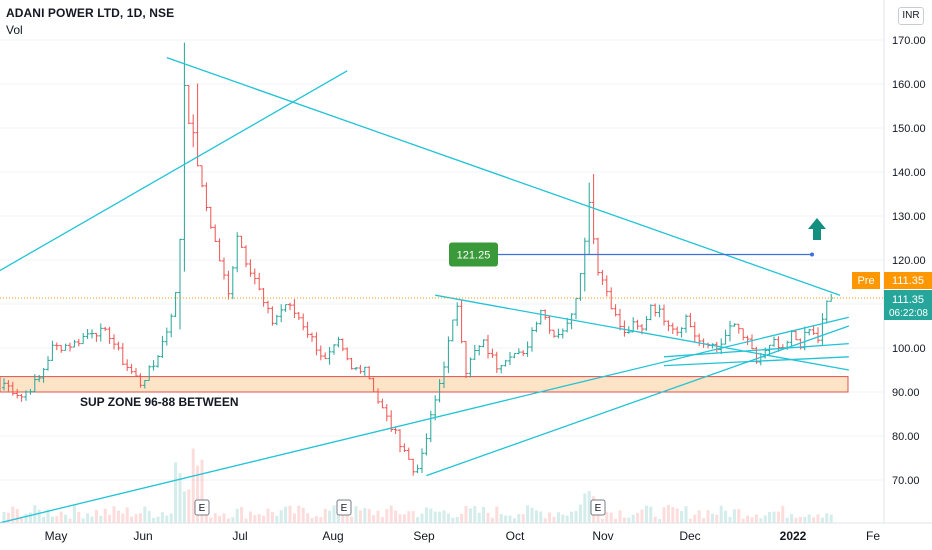 The height and width of the screenshot is (550, 932). I want to click on currency-badge: INR, so click(911, 16).